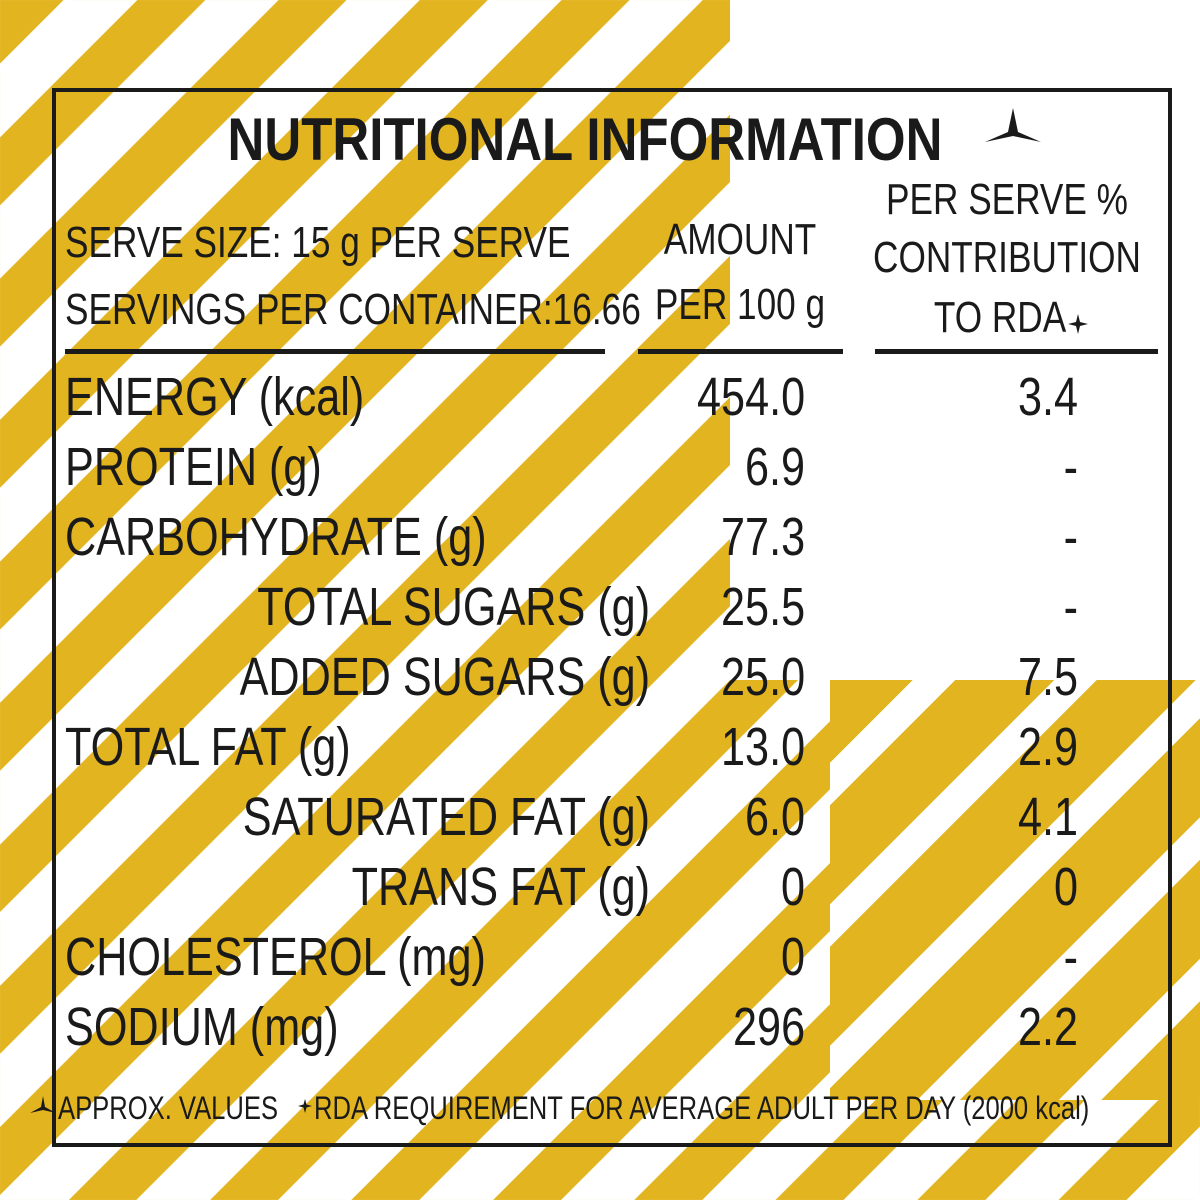 The height and width of the screenshot is (1200, 1200). Describe the element at coordinates (762, 607) in the screenshot. I see `amount-value-text: 25.5` at that location.